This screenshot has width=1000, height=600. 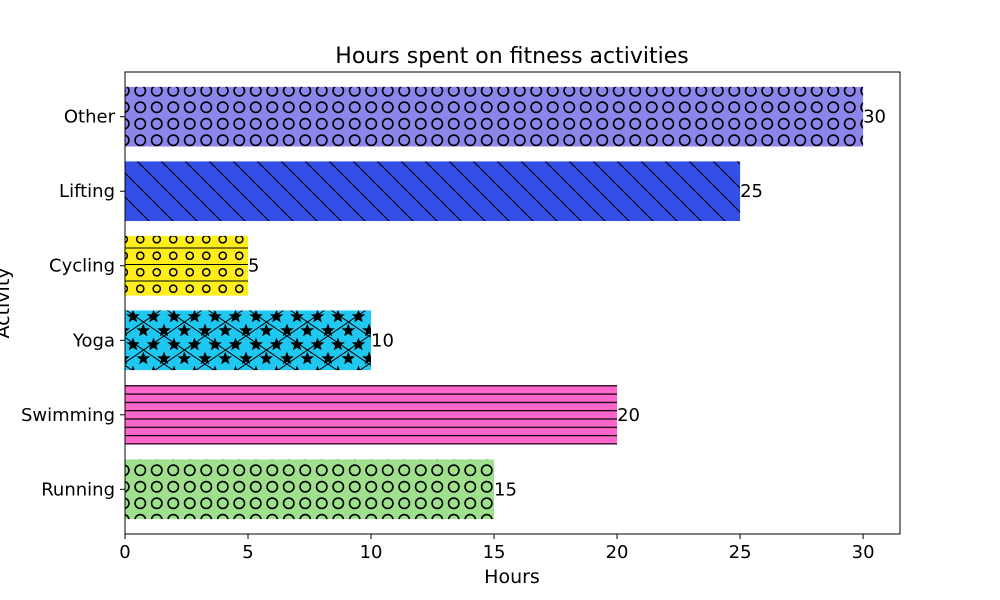 I want to click on value-label-lifting: 25, so click(x=751, y=191).